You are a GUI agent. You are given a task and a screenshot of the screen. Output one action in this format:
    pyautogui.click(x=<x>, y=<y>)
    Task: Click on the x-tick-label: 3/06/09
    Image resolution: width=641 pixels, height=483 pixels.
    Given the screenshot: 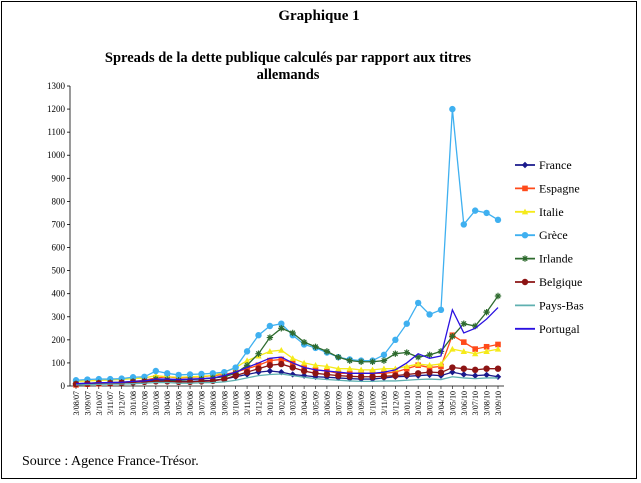 What is the action you would take?
    pyautogui.click(x=327, y=403)
    